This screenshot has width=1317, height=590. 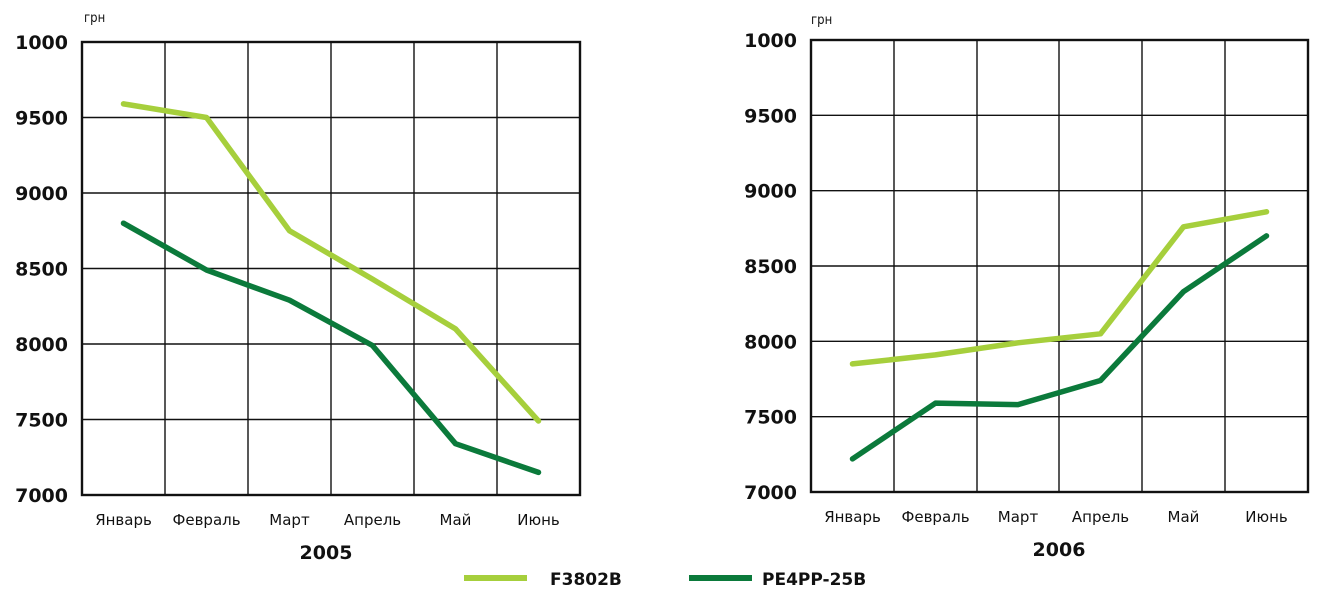 What do you see at coordinates (1059, 288) in the screenshot?
I see `series-line-F3802B` at bounding box center [1059, 288].